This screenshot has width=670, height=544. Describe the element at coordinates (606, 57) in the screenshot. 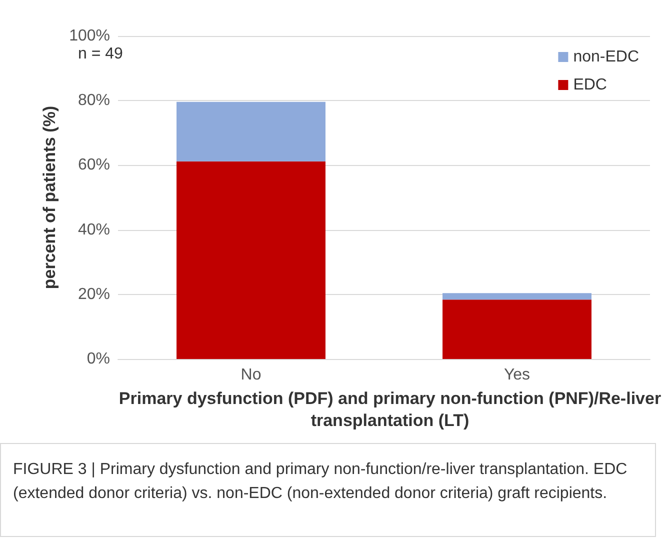

I see `legend-label: non-EDC` at that location.